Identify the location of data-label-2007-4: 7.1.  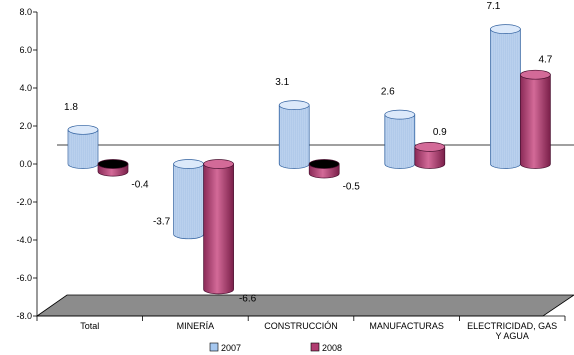
(493, 6).